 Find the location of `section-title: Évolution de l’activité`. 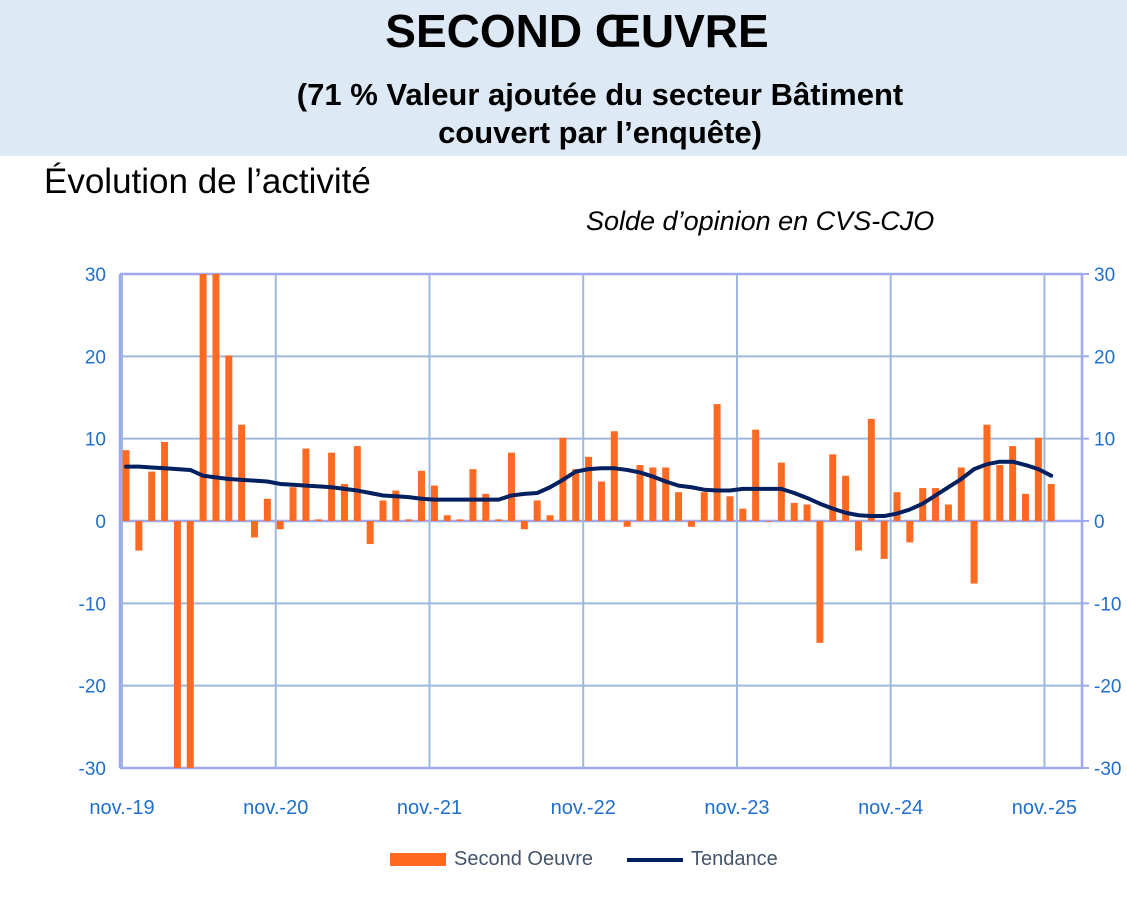

section-title: Évolution de l’activité is located at coordinates (207, 181).